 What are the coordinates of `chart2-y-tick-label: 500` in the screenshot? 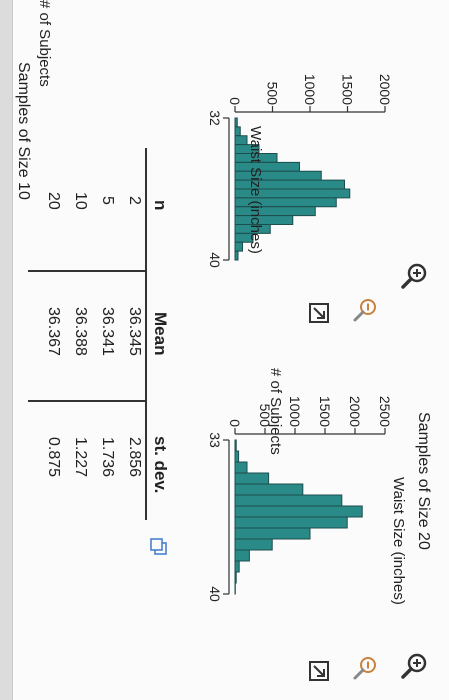 It's located at (265, 416).